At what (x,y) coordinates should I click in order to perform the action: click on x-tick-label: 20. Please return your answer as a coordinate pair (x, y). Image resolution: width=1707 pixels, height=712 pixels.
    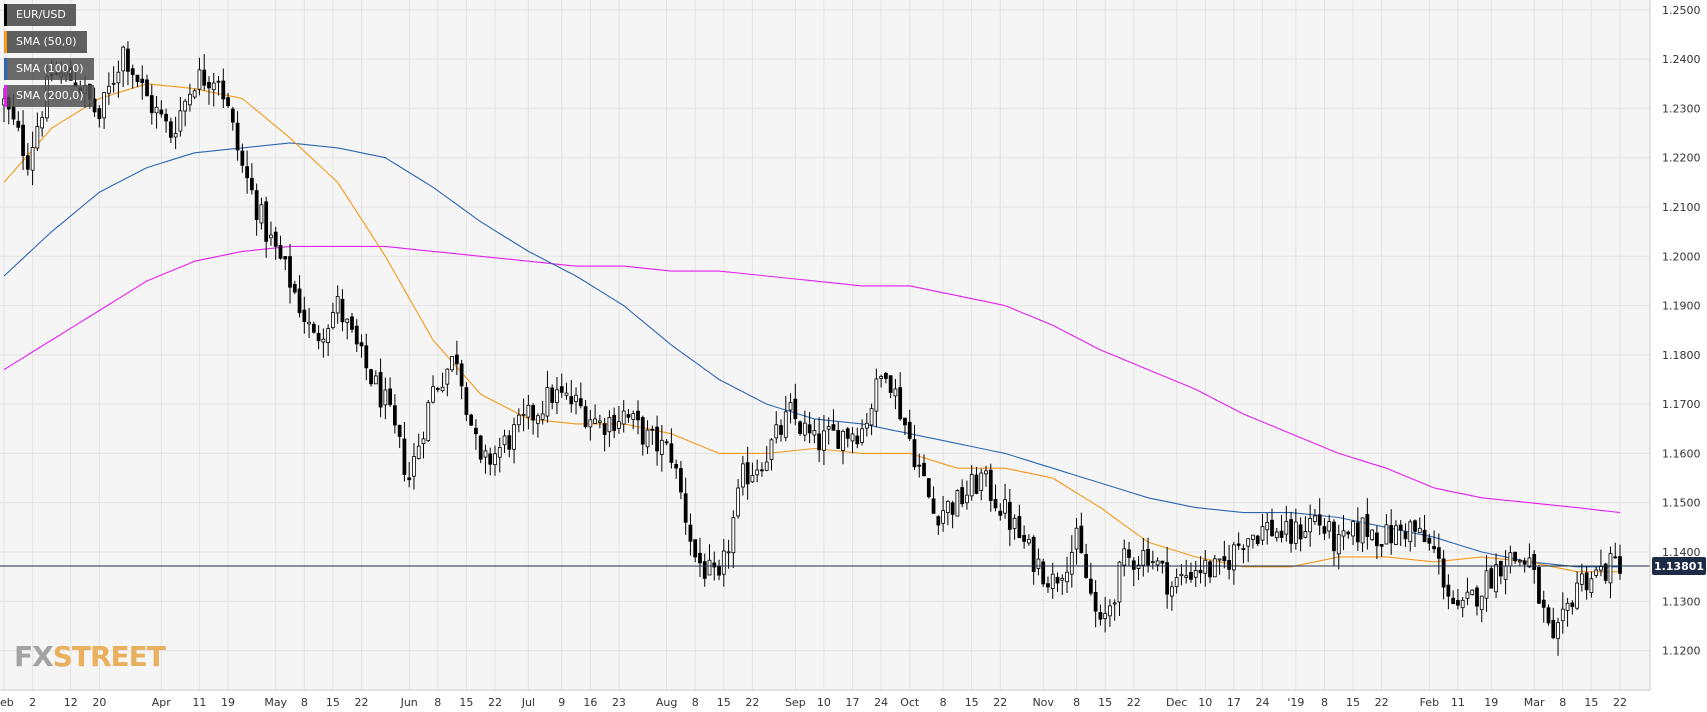
    Looking at the image, I should click on (99, 702).